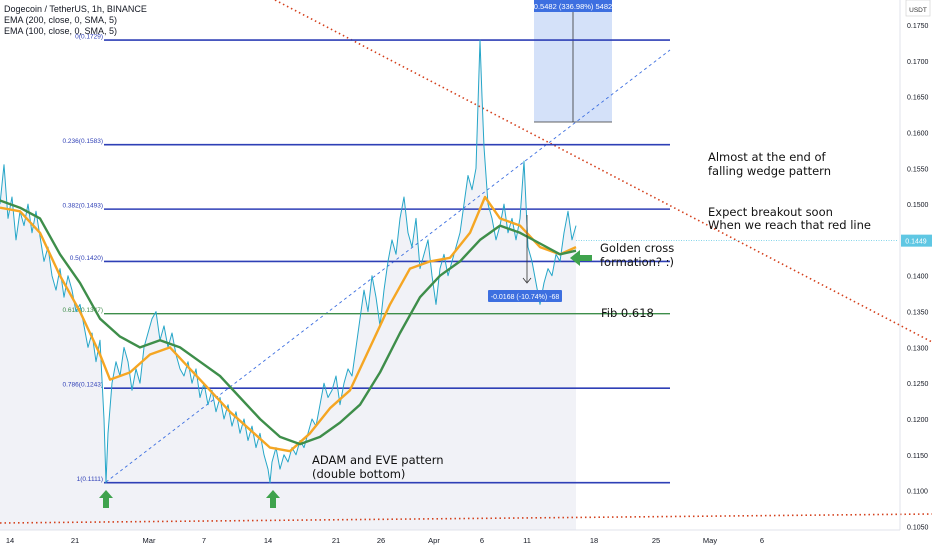 This screenshot has height=550, width=932. Describe the element at coordinates (917, 456) in the screenshot. I see `y-tick-label: 0.1150` at that location.